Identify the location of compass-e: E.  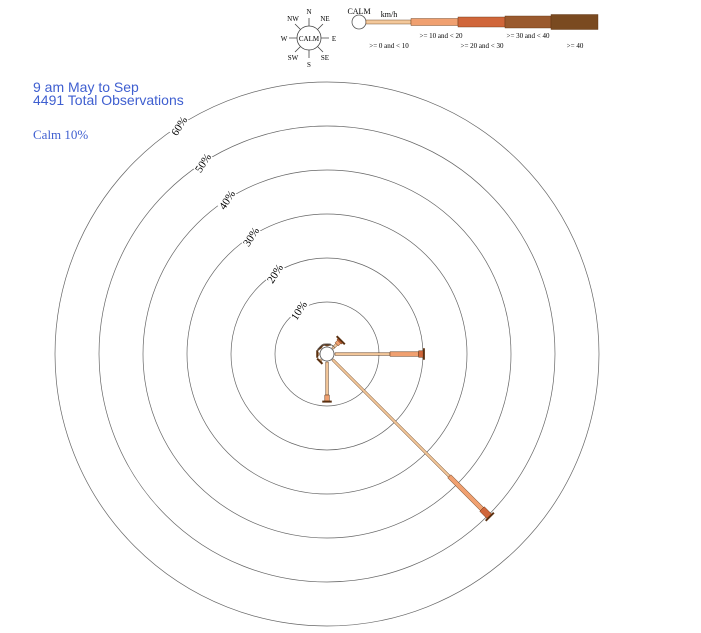
(334, 39).